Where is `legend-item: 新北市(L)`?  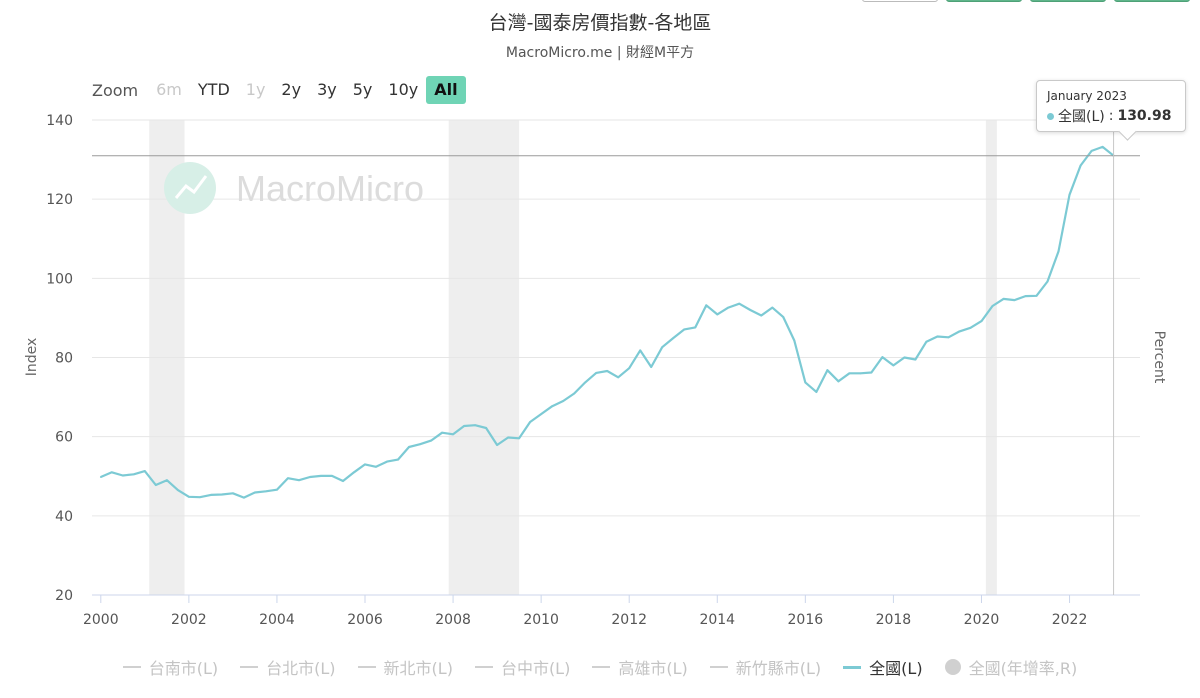
legend-item: 新北市(L) is located at coordinates (405, 667).